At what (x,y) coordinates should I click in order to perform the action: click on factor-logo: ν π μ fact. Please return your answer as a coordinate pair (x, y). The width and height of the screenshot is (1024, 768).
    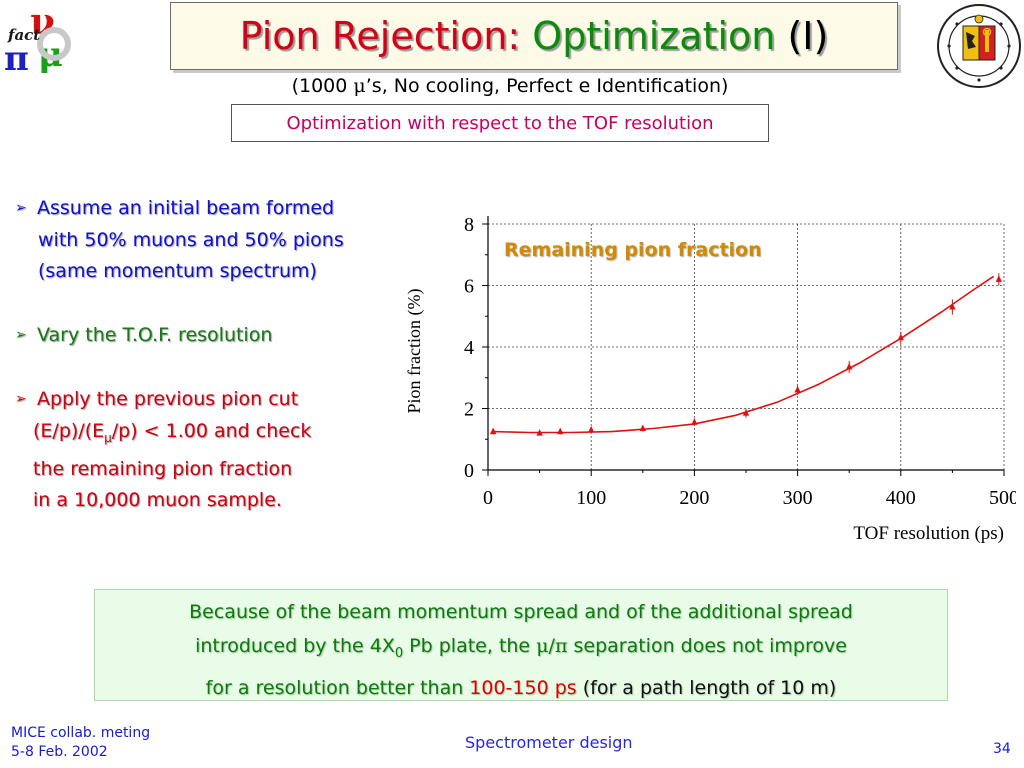
    Looking at the image, I should click on (37, 40).